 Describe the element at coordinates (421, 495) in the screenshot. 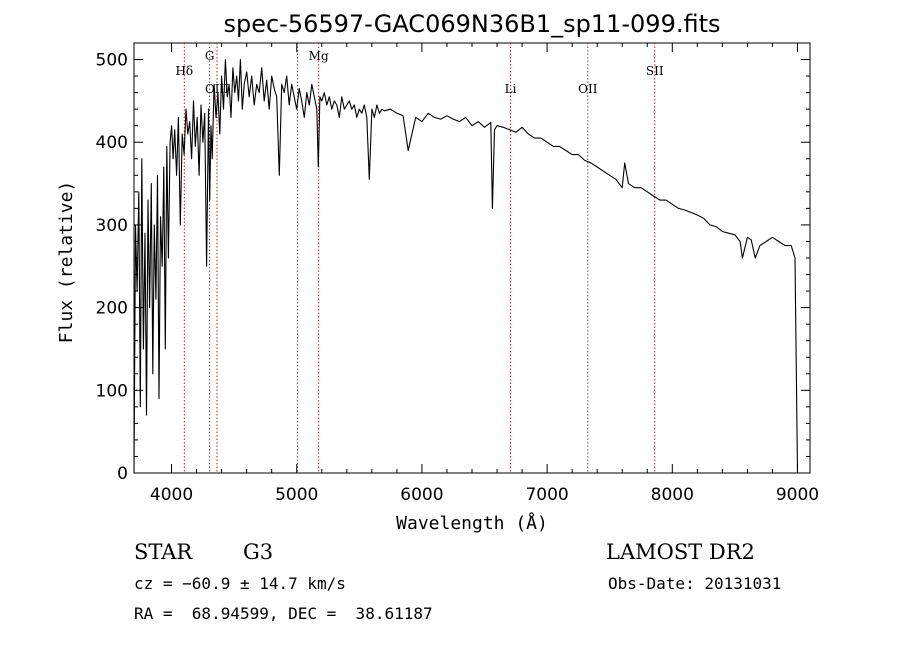

I see `x-tick-label: 6000` at that location.